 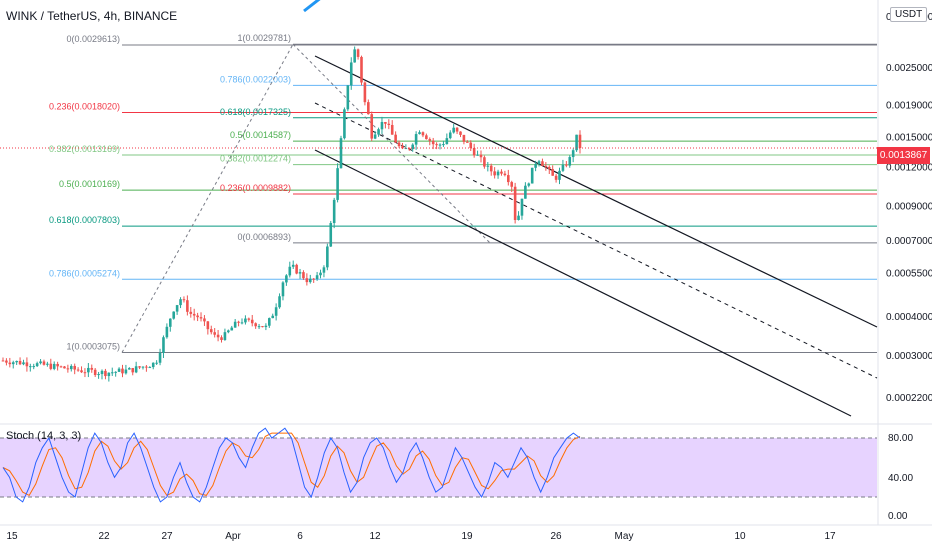 What do you see at coordinates (900, 438) in the screenshot?
I see `stoch-axis-label: 80.00` at bounding box center [900, 438].